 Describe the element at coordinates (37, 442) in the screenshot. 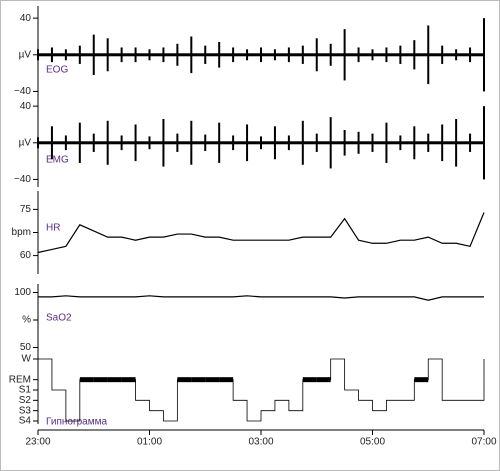

I see `x-tick-label: 23:00` at that location.